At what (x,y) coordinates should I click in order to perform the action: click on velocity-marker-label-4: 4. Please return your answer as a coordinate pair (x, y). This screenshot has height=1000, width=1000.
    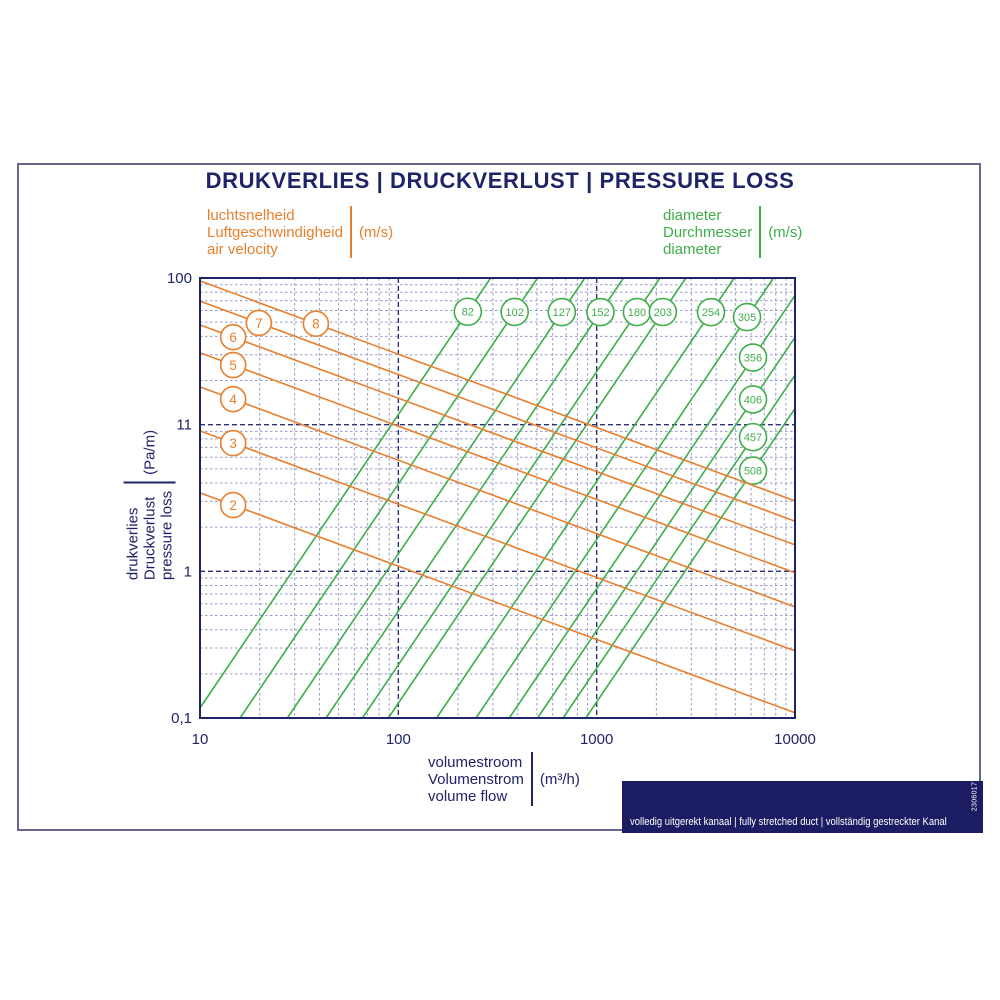
    Looking at the image, I should click on (233, 399).